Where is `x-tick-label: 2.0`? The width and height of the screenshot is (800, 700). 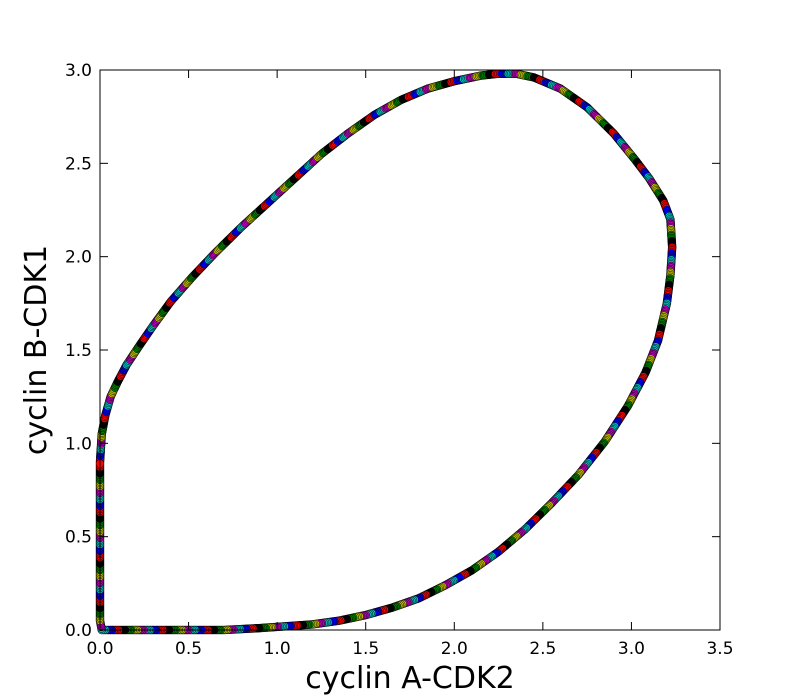 x-tick-label: 2.0 is located at coordinates (454, 649).